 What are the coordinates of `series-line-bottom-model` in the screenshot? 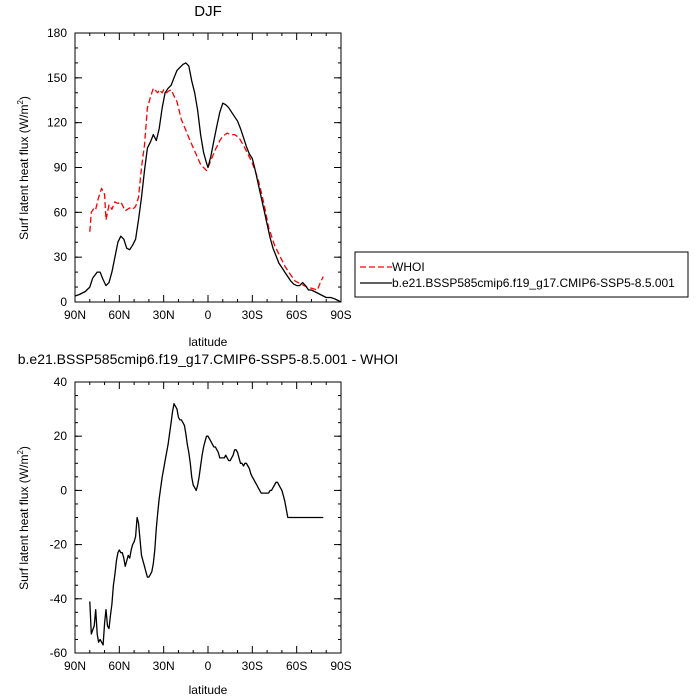 It's located at (206, 524).